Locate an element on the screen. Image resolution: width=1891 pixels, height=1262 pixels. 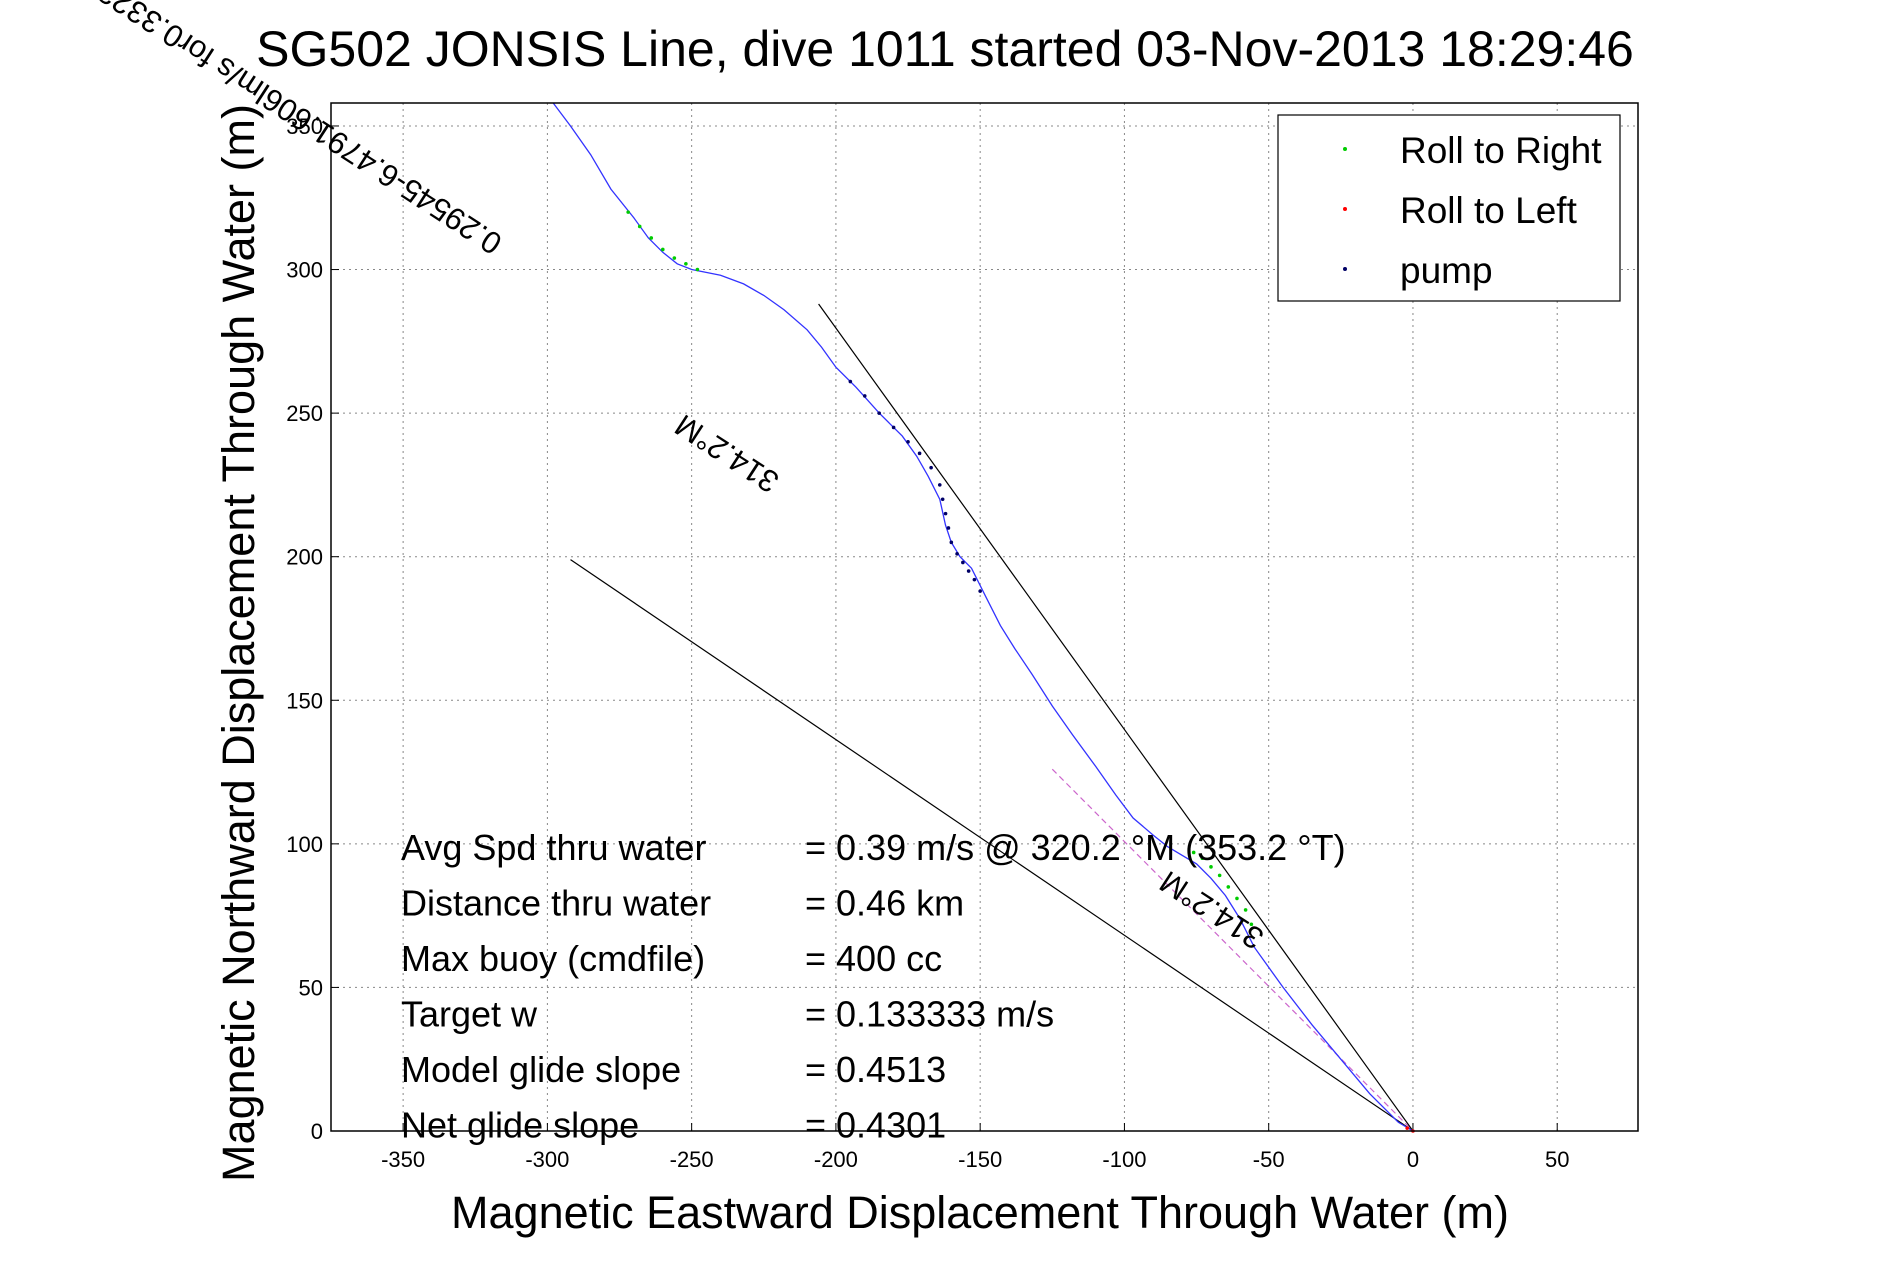
y-tick-label: 250 is located at coordinates (304, 413).